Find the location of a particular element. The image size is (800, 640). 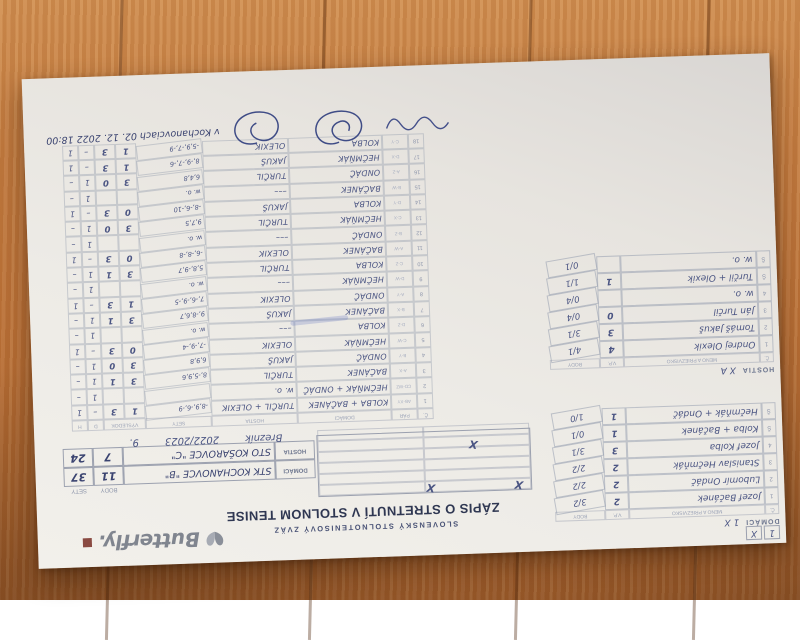

player-points: 0 is located at coordinates (610, 315).